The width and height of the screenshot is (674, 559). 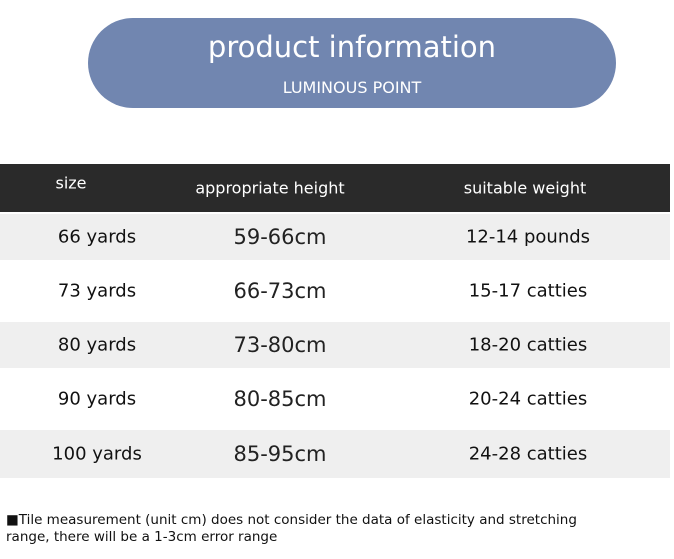 What do you see at coordinates (528, 399) in the screenshot?
I see `table-cell: 20-24 catties` at bounding box center [528, 399].